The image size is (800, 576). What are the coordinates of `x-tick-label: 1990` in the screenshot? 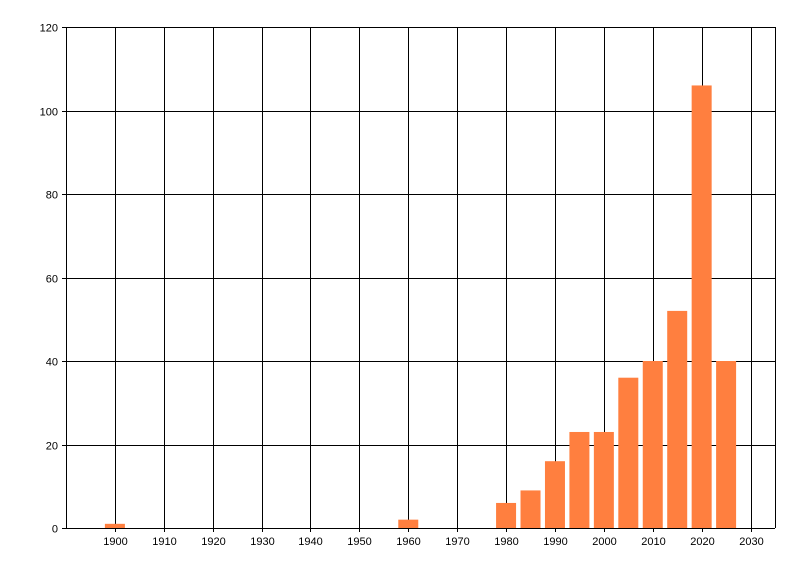 It's located at (555, 542).